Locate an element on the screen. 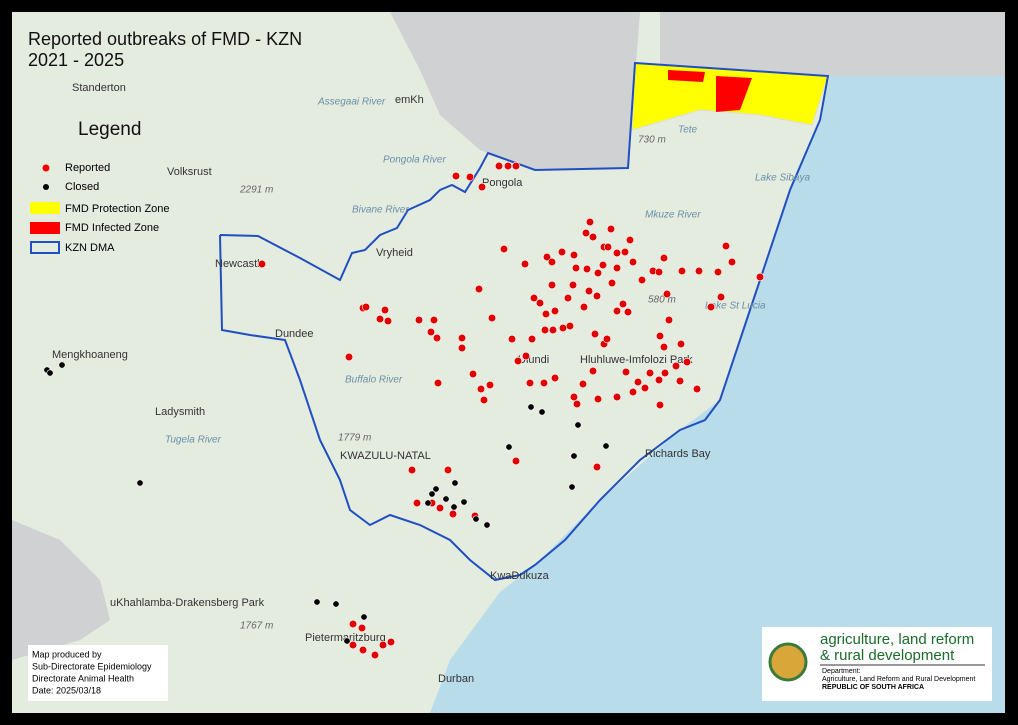 The image size is (1018, 725). place-label: Pongola is located at coordinates (502, 183).